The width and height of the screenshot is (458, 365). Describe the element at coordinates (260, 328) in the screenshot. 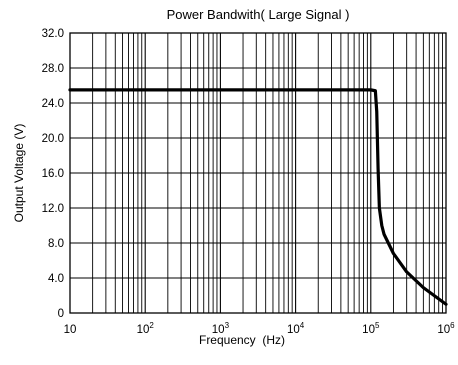

I see `x-axis-ticks: 10 10² 10³ 10⁴ 10⁵ 10⁶` at that location.